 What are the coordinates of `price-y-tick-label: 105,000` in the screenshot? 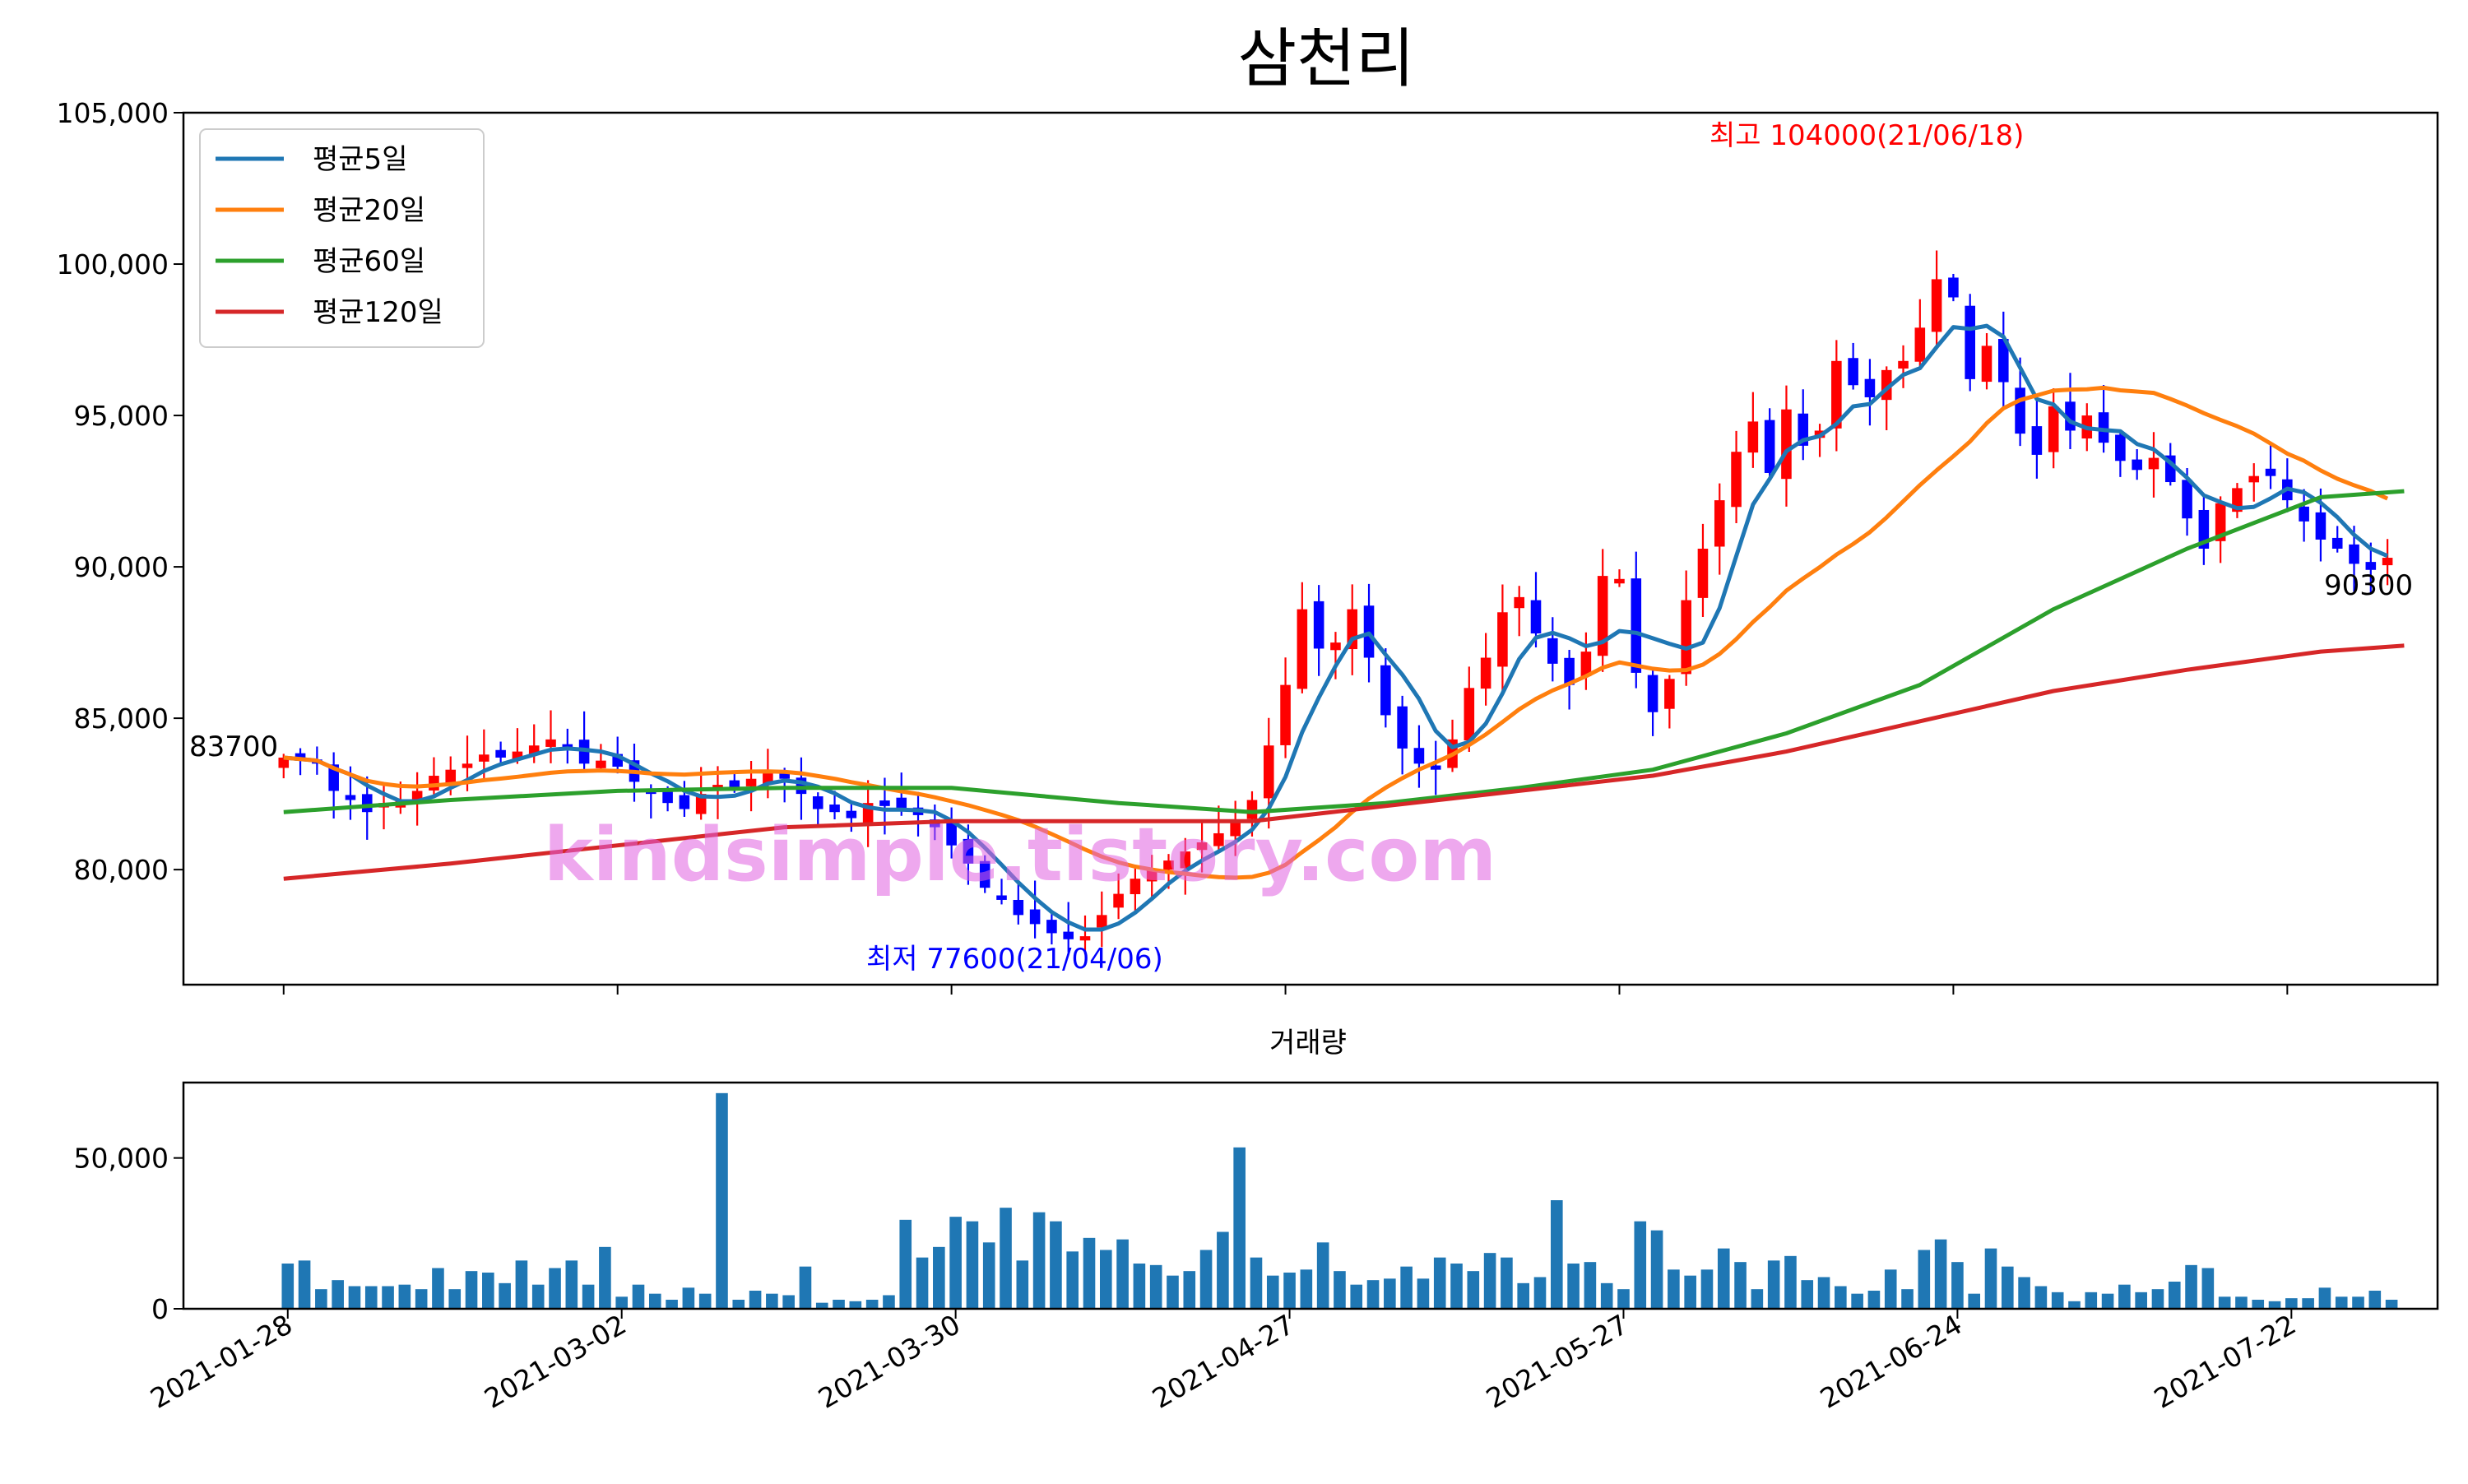 It's located at (113, 113).